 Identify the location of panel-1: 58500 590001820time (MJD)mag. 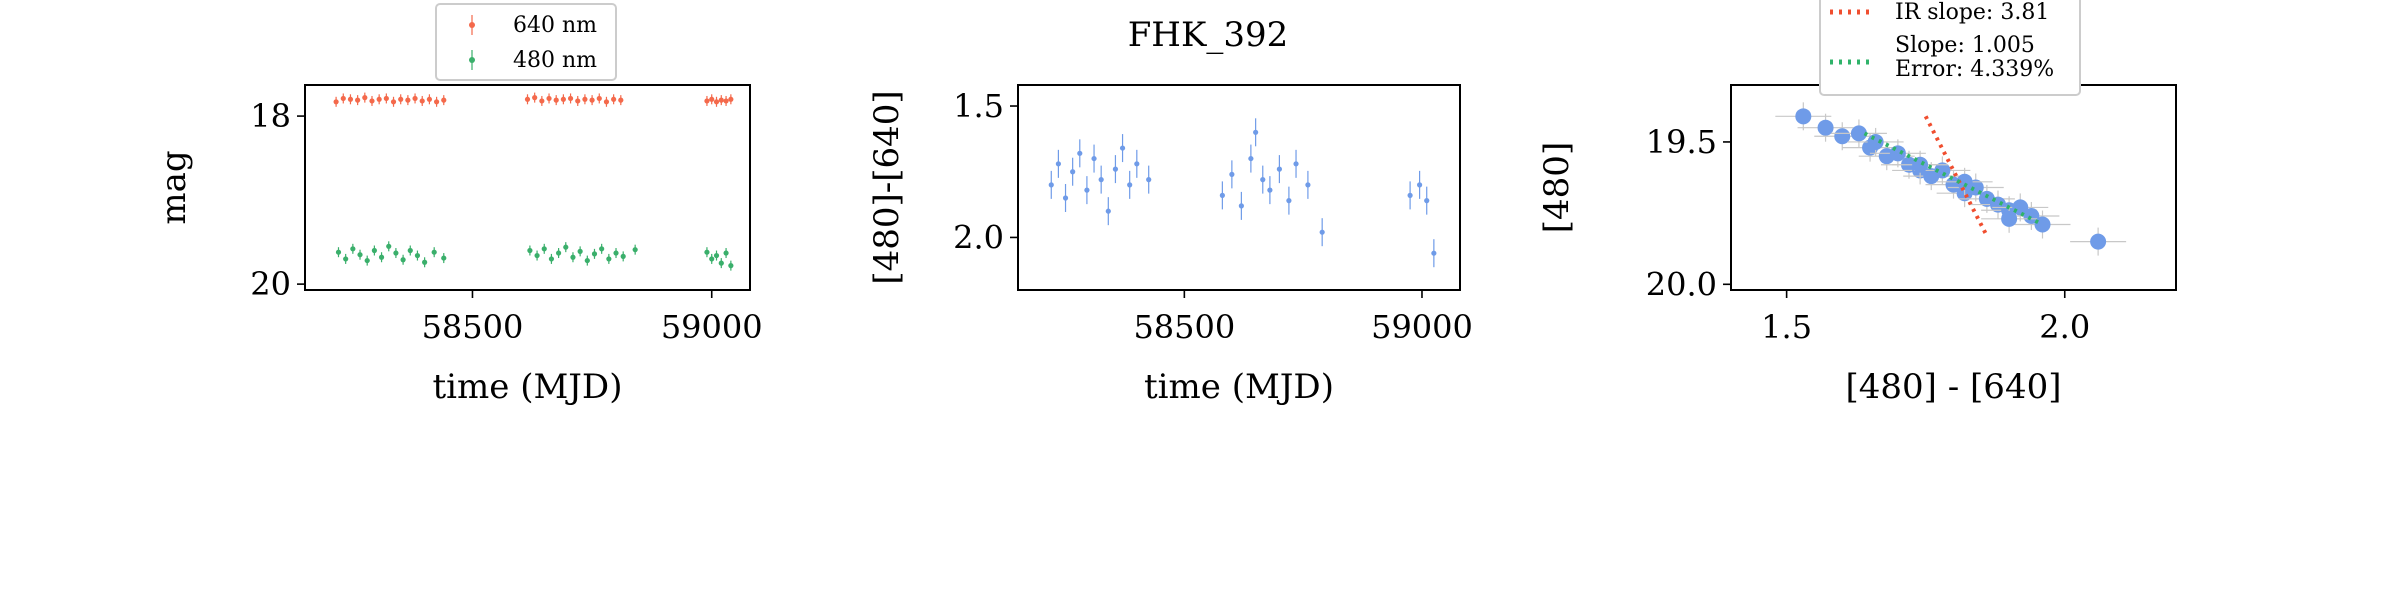
(458, 246).